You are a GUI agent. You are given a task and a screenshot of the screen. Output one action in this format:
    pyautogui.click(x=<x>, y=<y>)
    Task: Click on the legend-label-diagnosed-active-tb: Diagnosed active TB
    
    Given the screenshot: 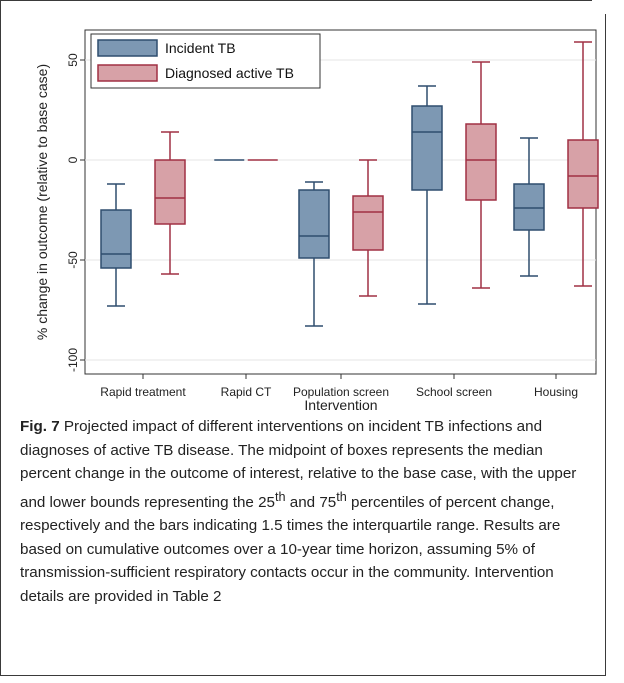 What is the action you would take?
    pyautogui.click(x=229, y=73)
    